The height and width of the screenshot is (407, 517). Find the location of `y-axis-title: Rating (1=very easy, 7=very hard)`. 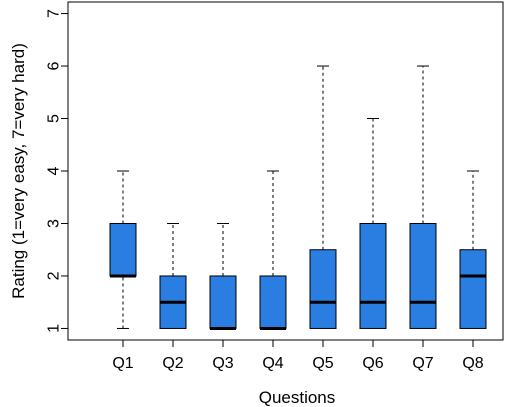

y-axis-title: Rating (1=very easy, 7=very hard) is located at coordinates (18, 171).